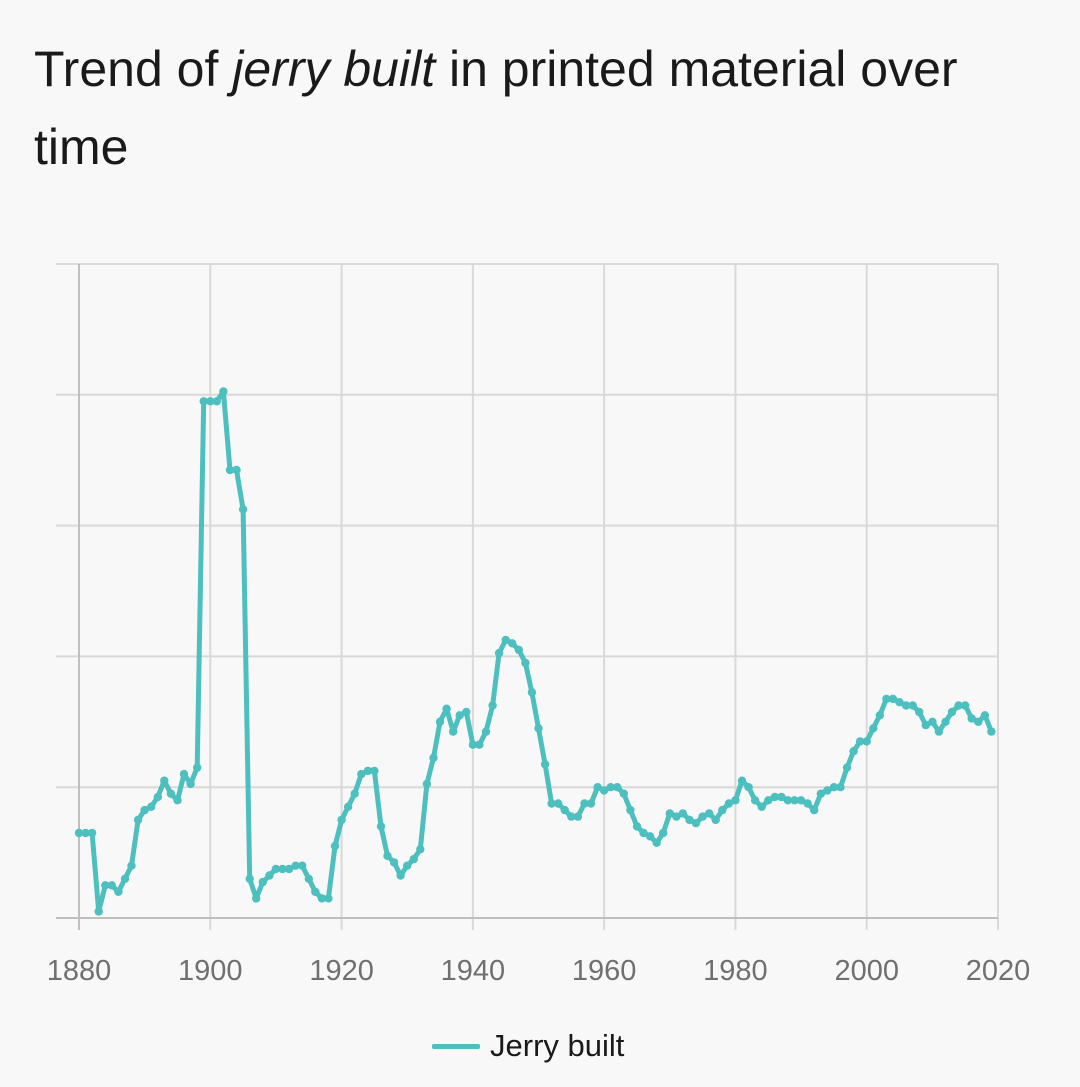 Image resolution: width=1080 pixels, height=1087 pixels. I want to click on x-tick-label: 1920, so click(341, 971).